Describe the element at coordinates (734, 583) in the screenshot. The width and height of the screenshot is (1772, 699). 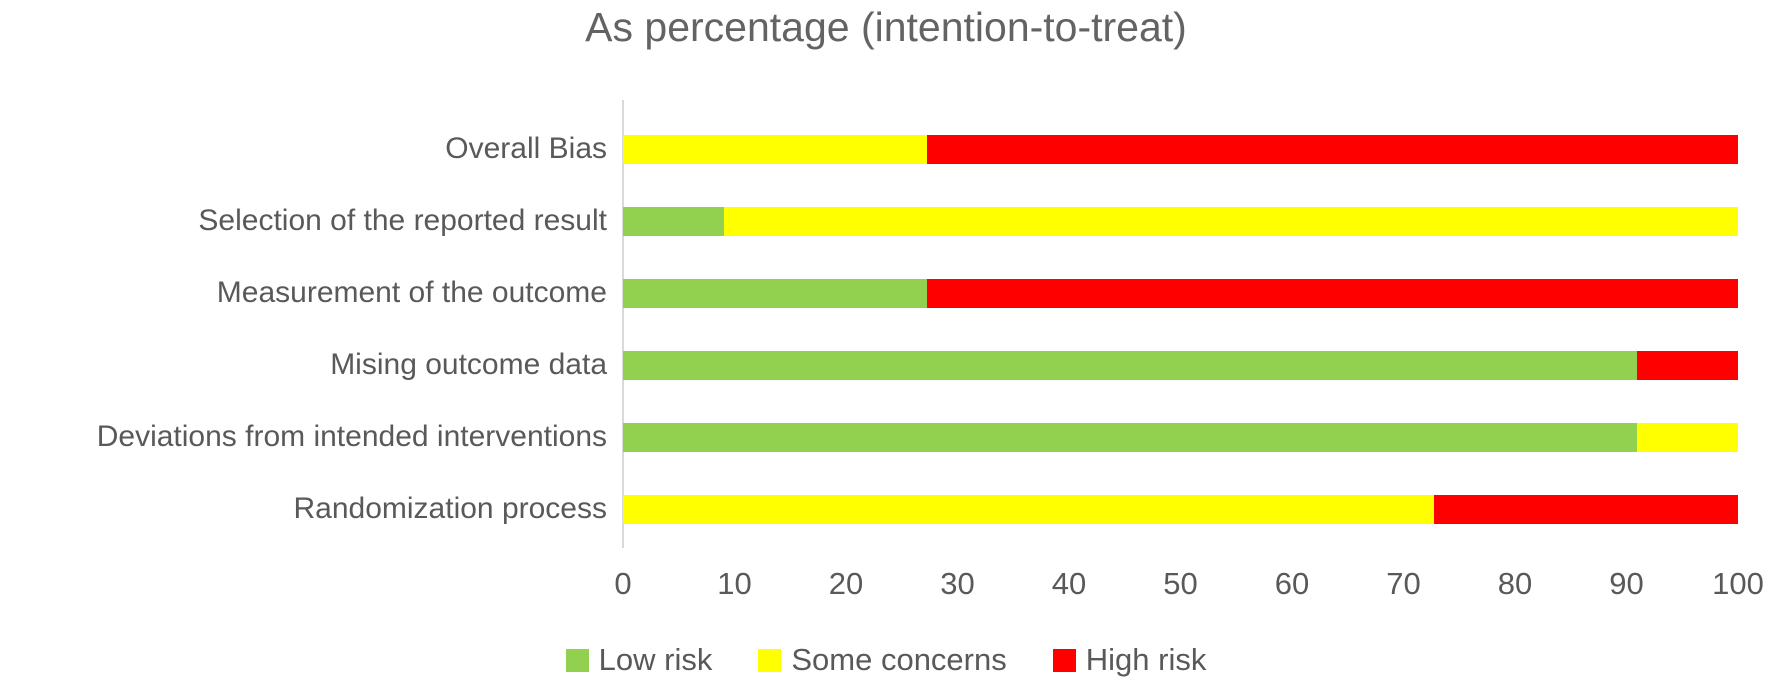
I see `x-tick-label: 10` at that location.